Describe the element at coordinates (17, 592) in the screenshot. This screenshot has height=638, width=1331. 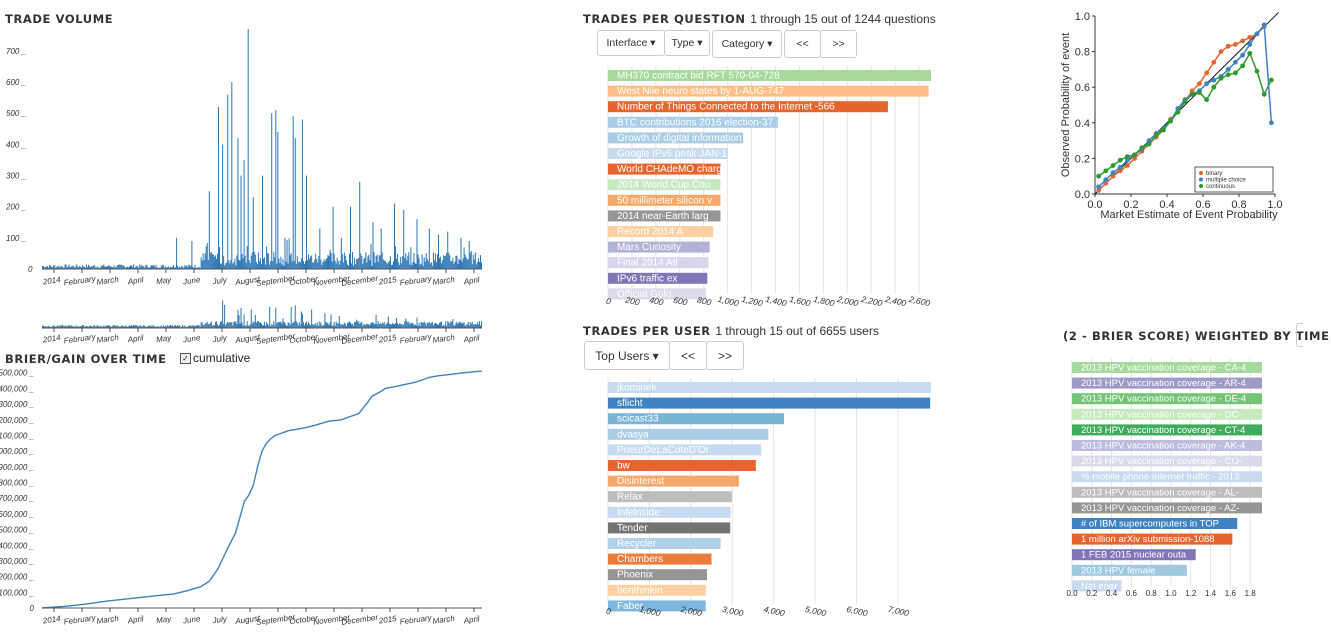
I see `y-tick-label: 100,000 _` at that location.